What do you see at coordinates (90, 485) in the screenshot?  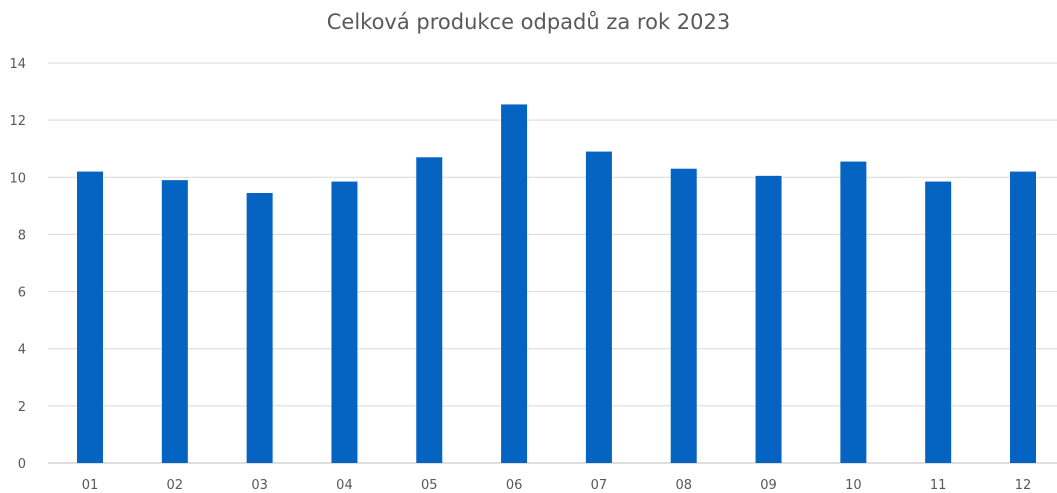 I see `x-tick-label-01: 01` at bounding box center [90, 485].